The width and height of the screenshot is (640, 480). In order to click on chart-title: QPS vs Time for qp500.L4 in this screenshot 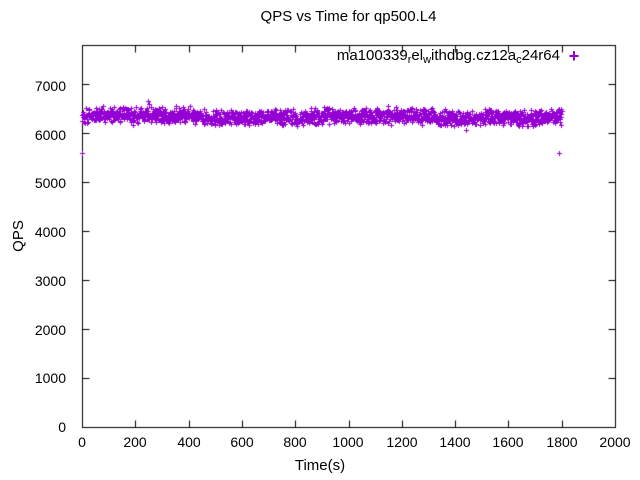, I will do `click(348, 16)`.